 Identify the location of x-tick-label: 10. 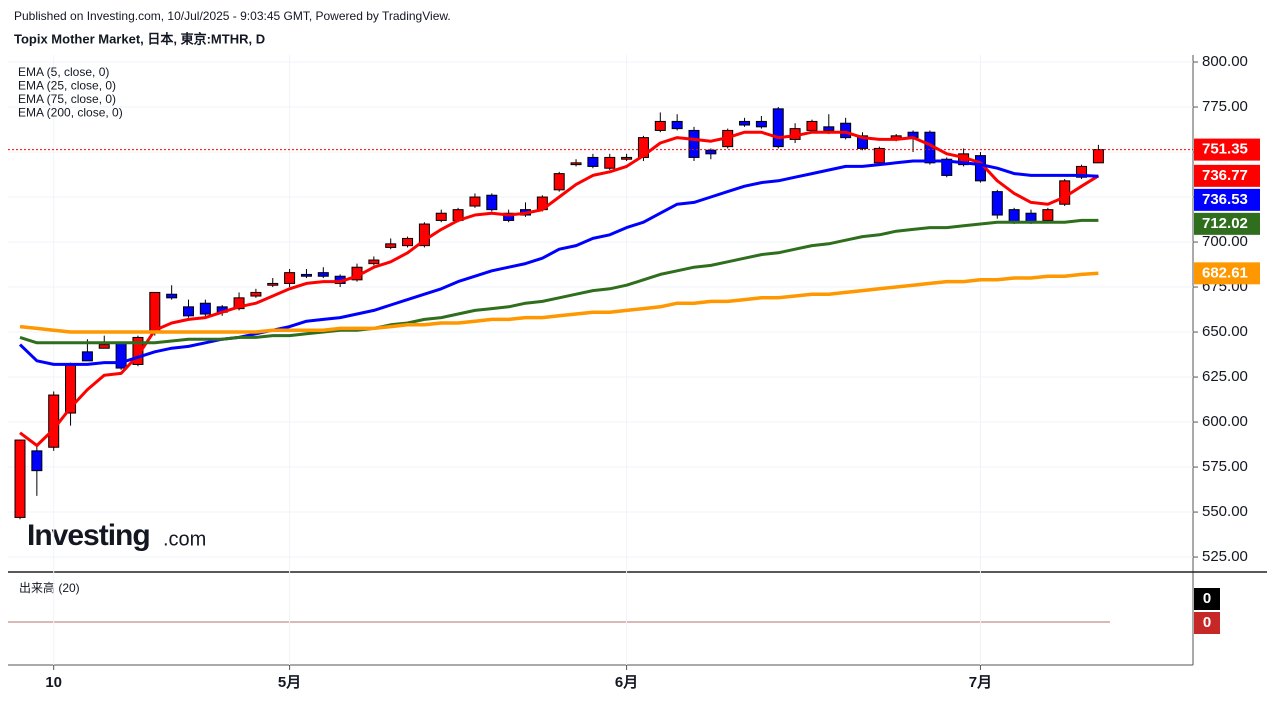
(53, 682).